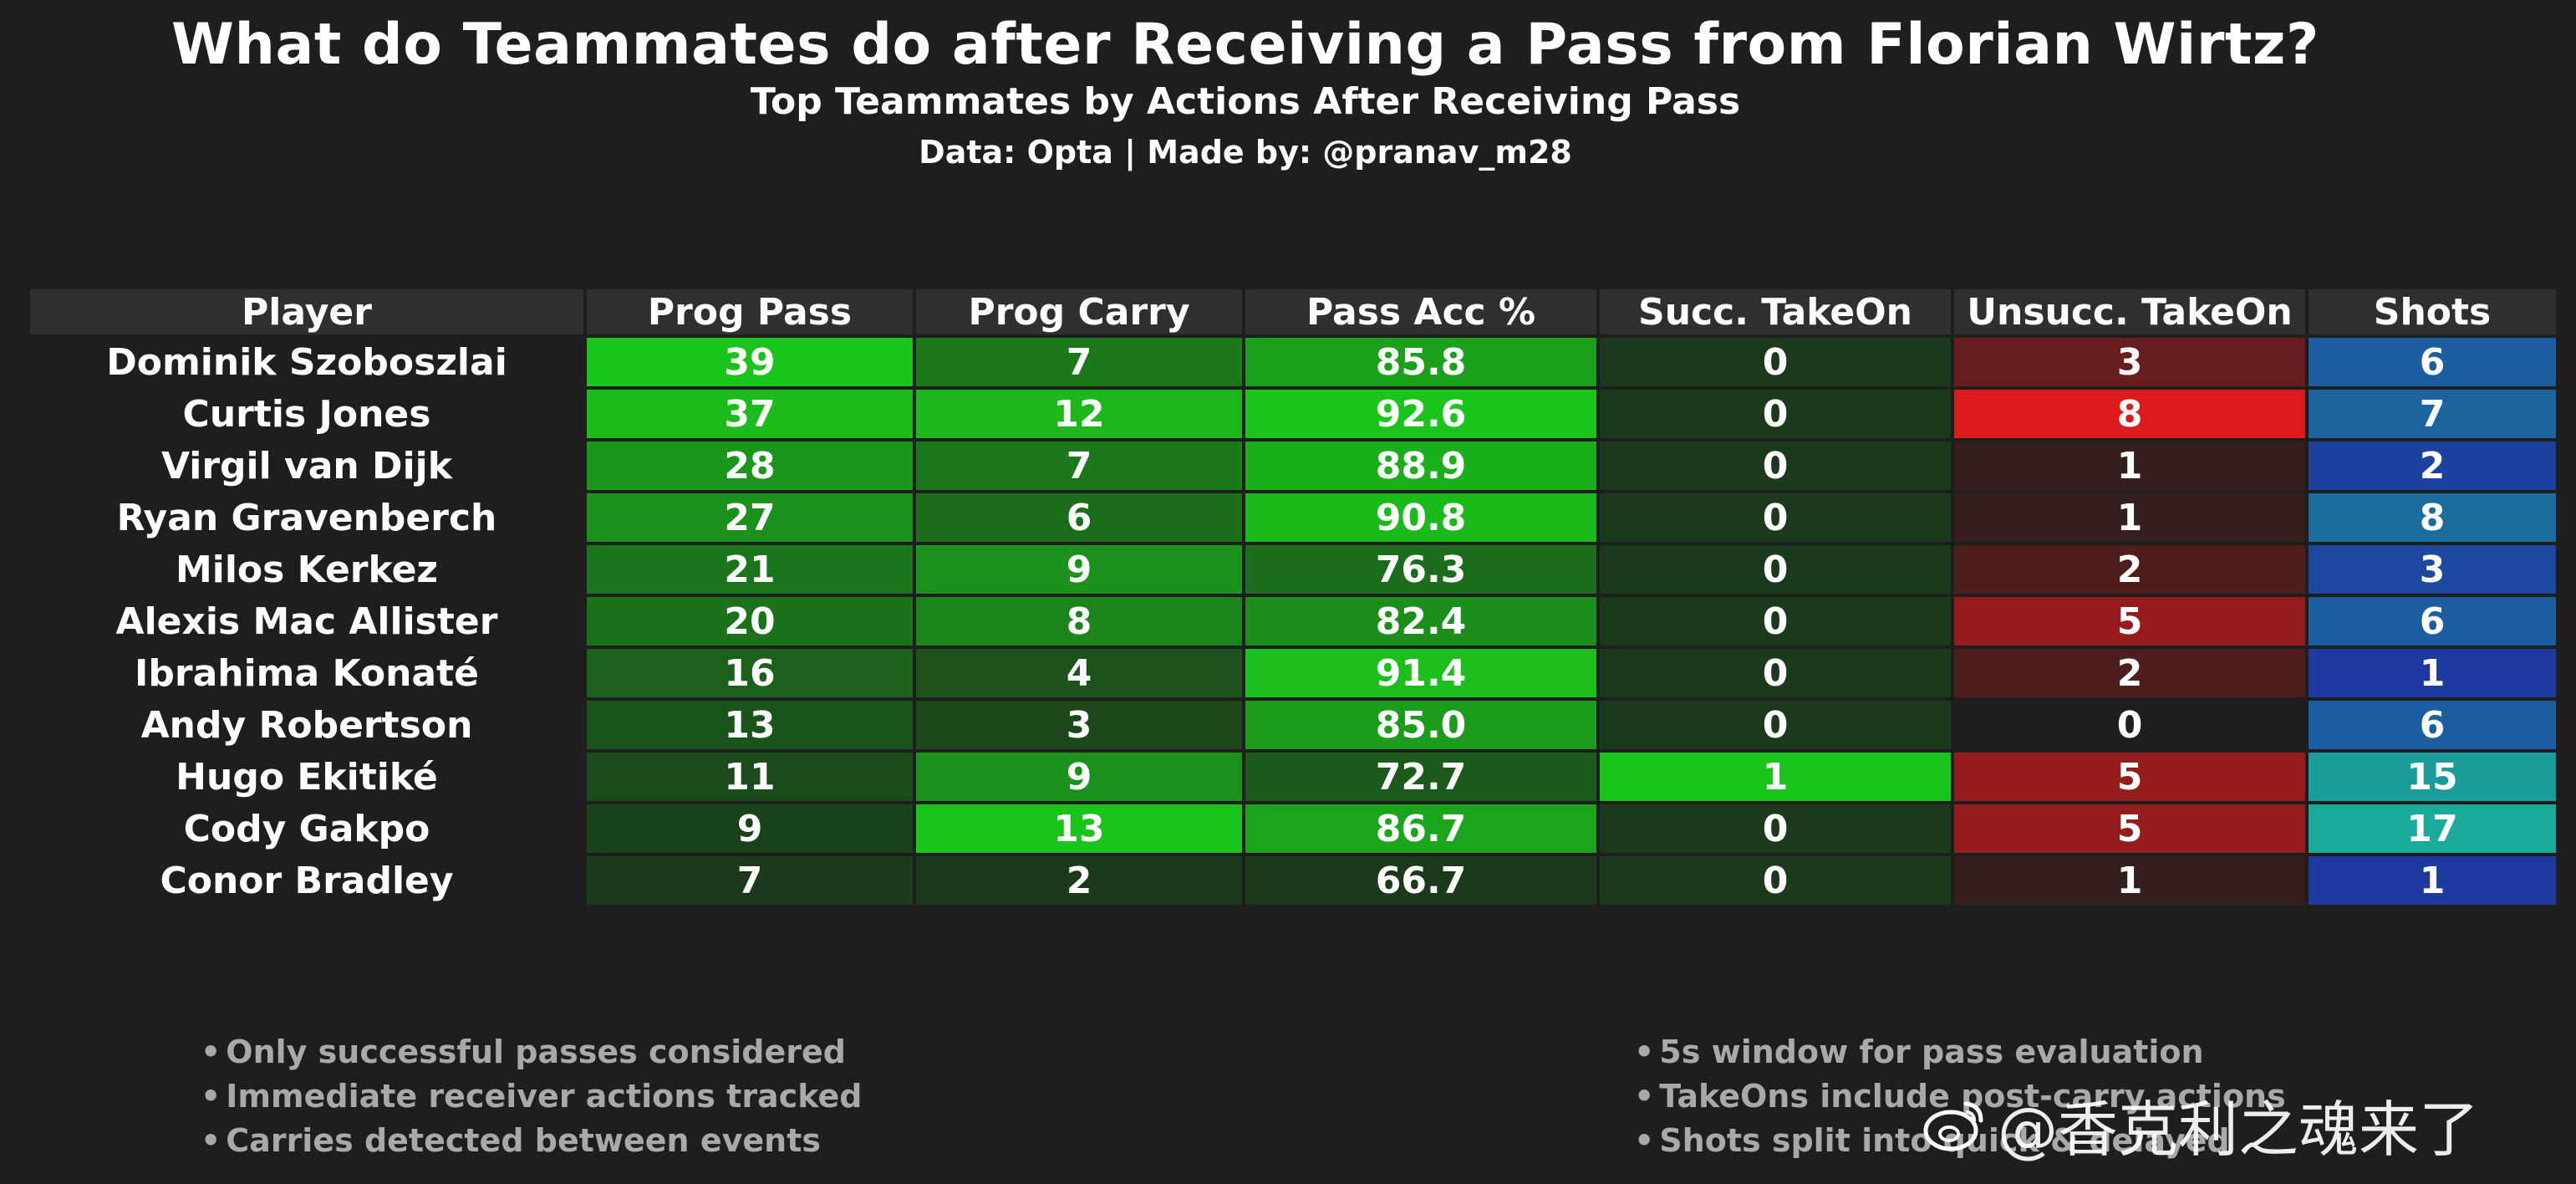 The width and height of the screenshot is (2576, 1184). What do you see at coordinates (750, 673) in the screenshot?
I see `cell-prog-pass: 16` at bounding box center [750, 673].